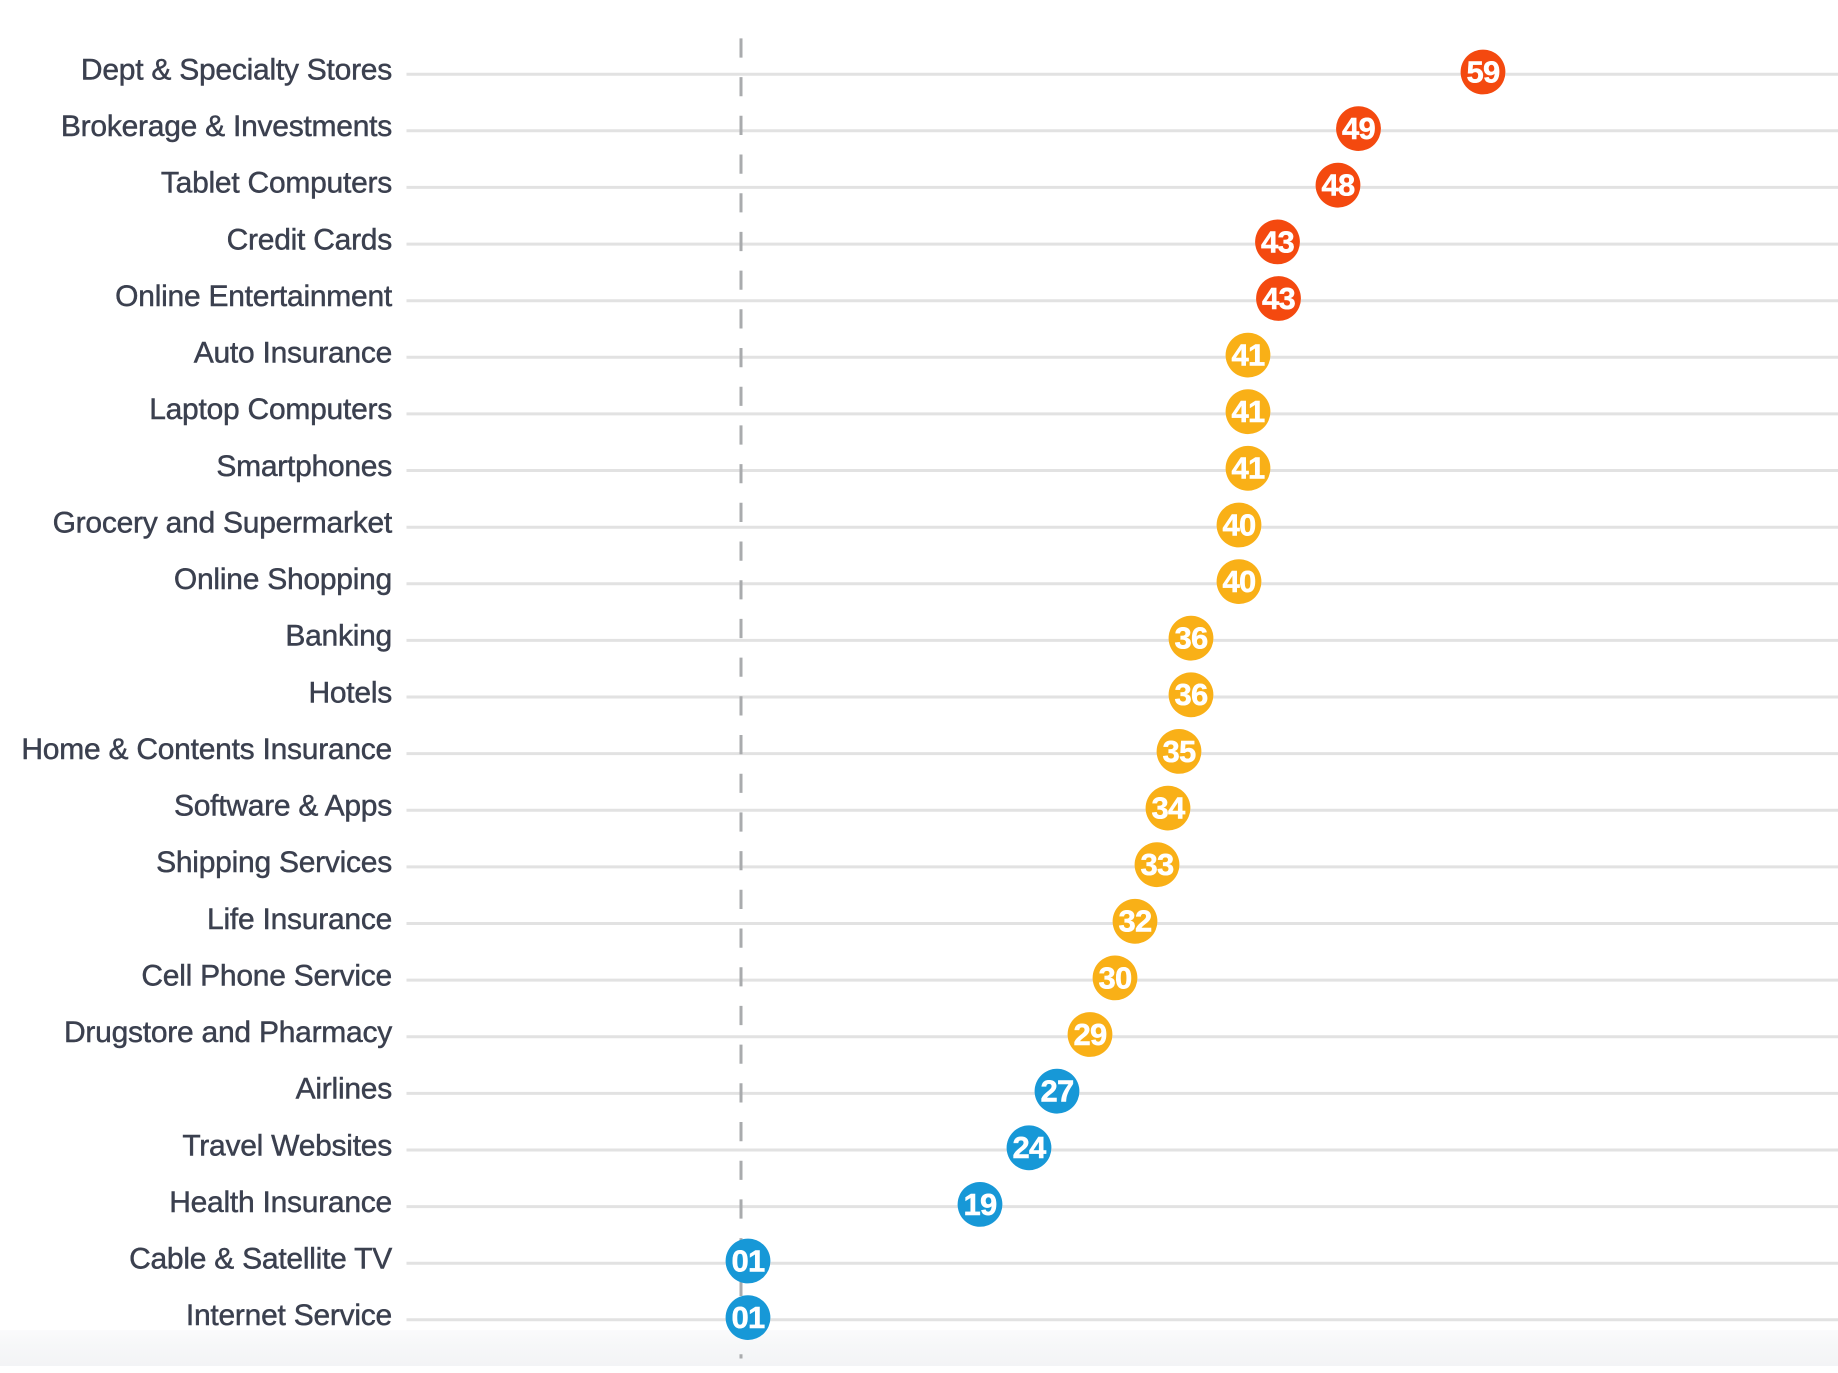  What do you see at coordinates (299, 919) in the screenshot?
I see `svg-text: Life Insurance` at bounding box center [299, 919].